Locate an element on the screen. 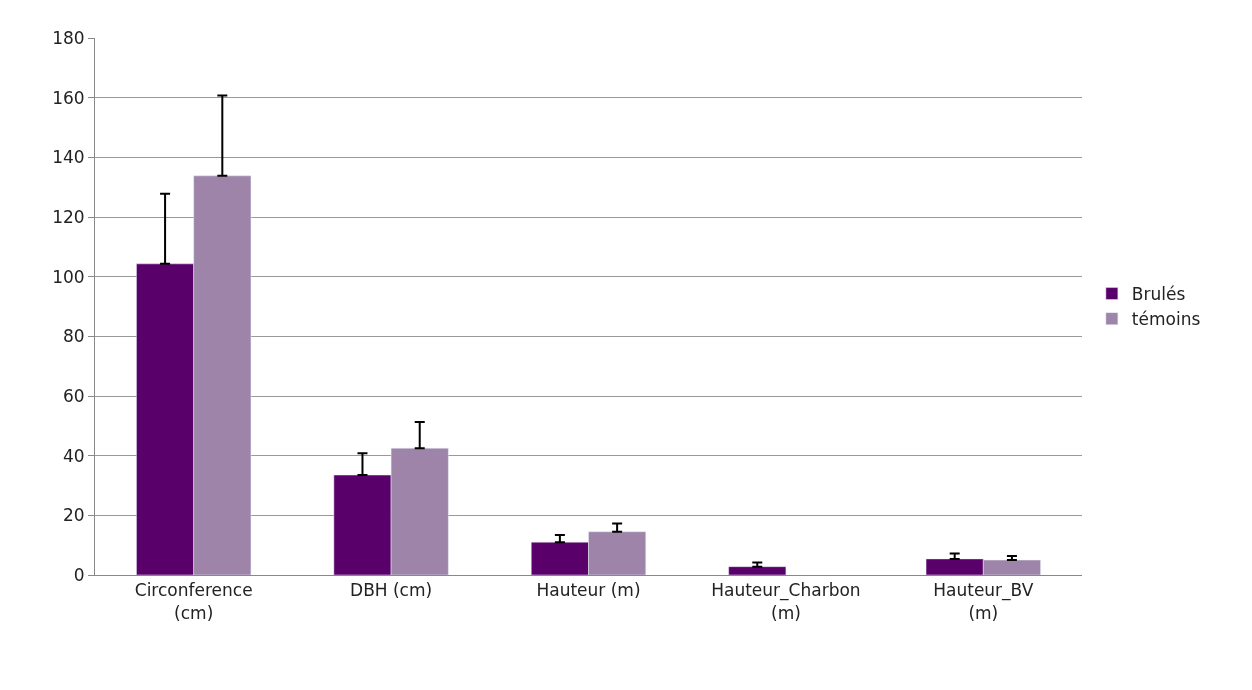 The height and width of the screenshot is (690, 1252). x-tick-label: Hauteur_BV (m) is located at coordinates (983, 601).